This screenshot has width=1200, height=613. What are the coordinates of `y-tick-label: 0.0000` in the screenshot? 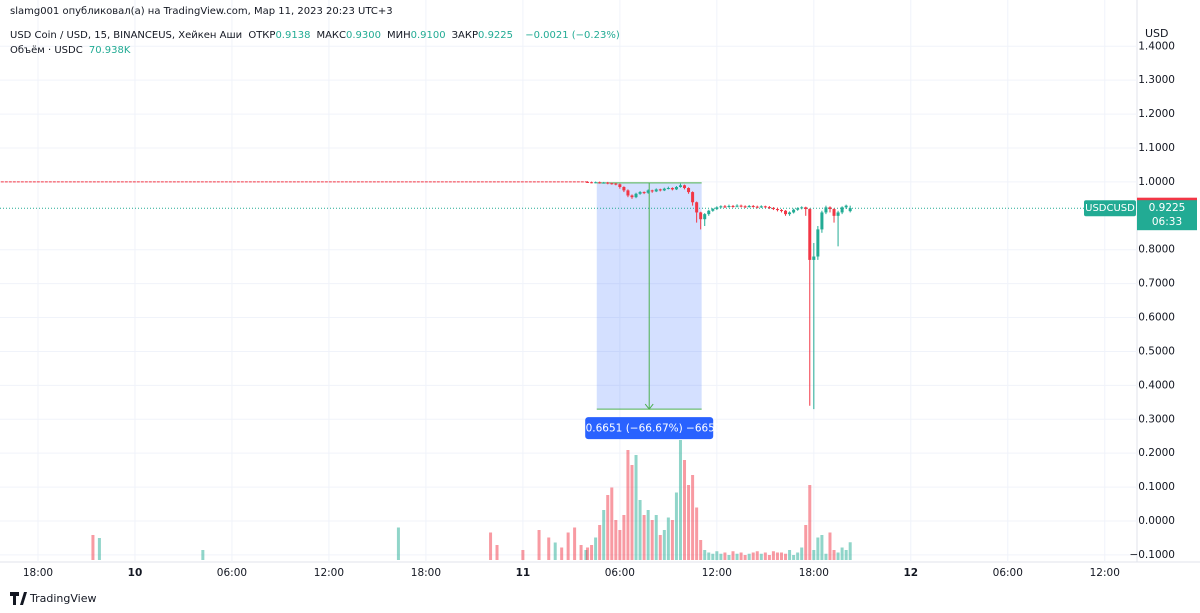 It's located at (1156, 521).